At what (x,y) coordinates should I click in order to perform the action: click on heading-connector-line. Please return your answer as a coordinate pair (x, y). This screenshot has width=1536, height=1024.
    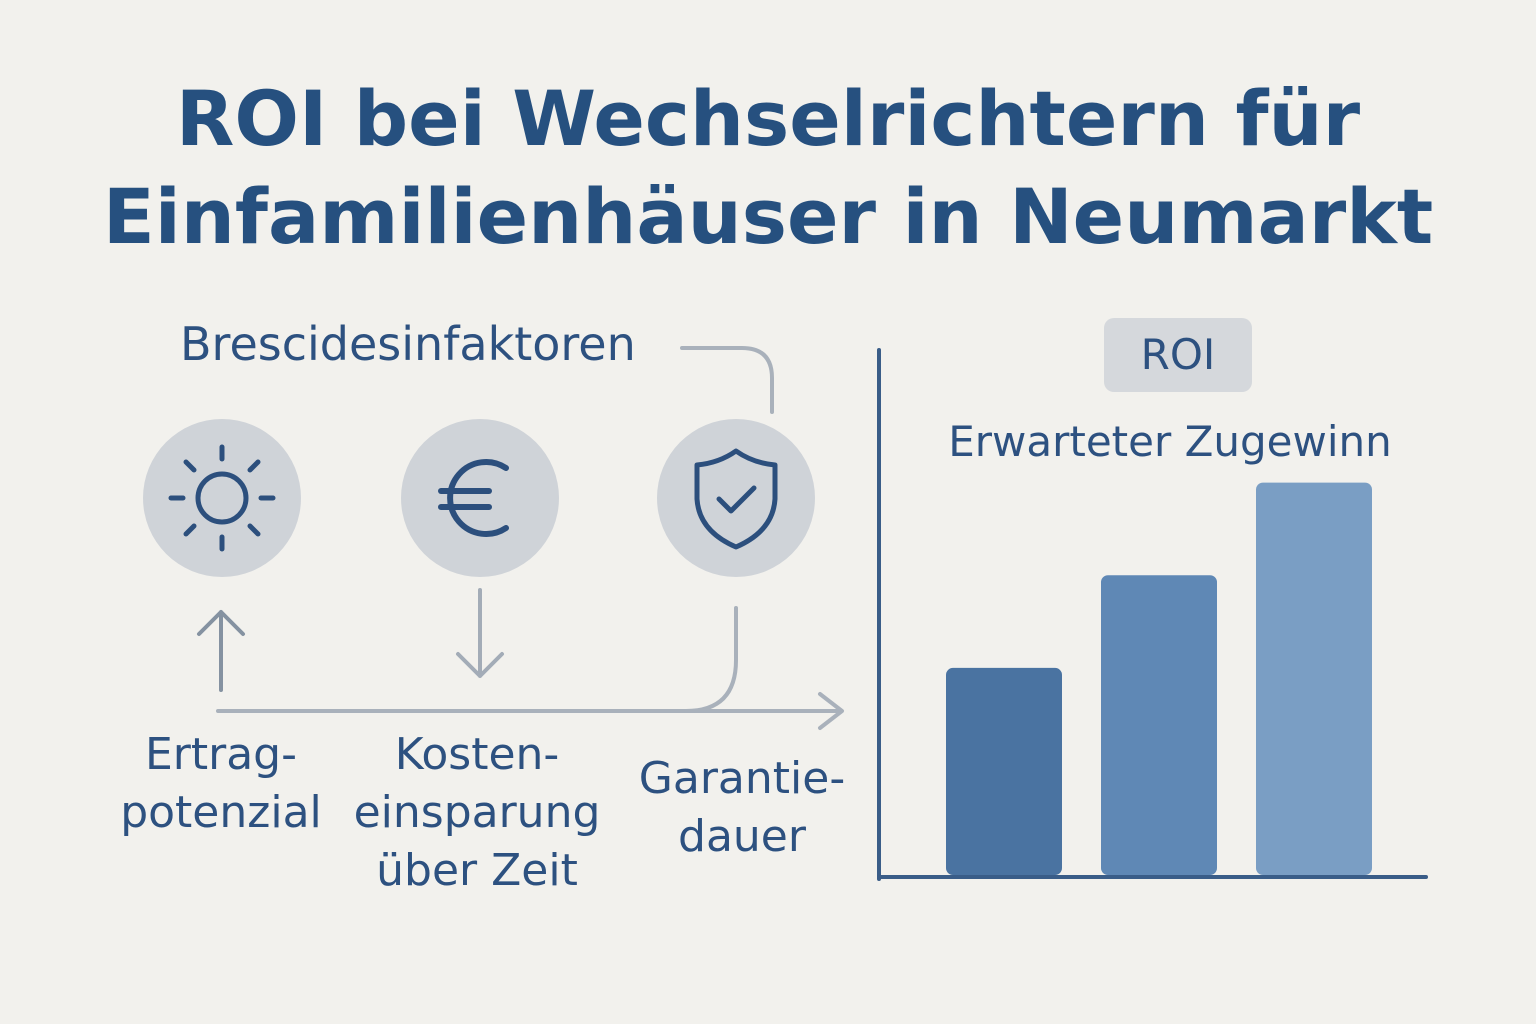
    Looking at the image, I should click on (727, 380).